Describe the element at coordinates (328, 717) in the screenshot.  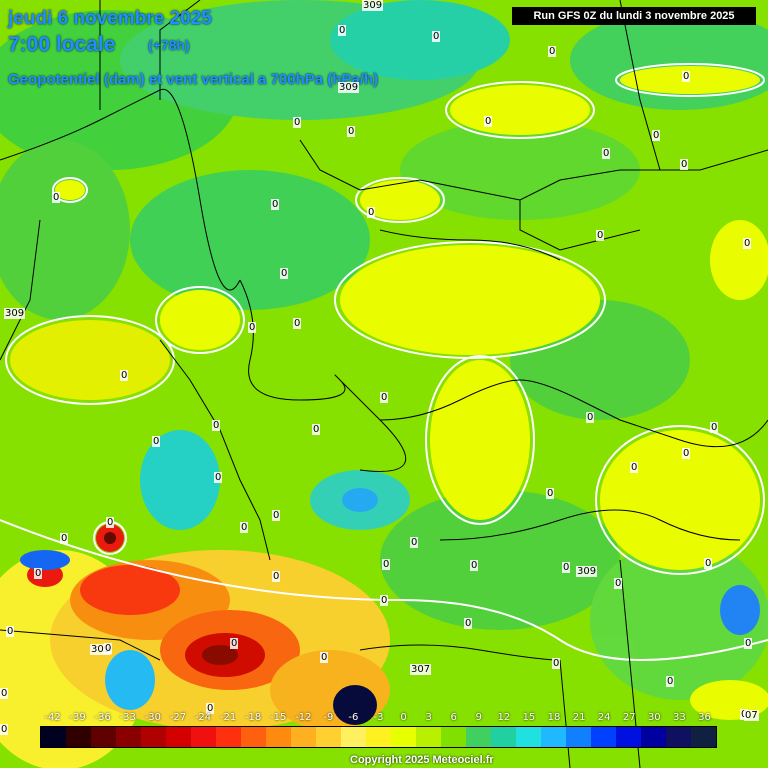
I see `scale-tick-label: -9` at that location.